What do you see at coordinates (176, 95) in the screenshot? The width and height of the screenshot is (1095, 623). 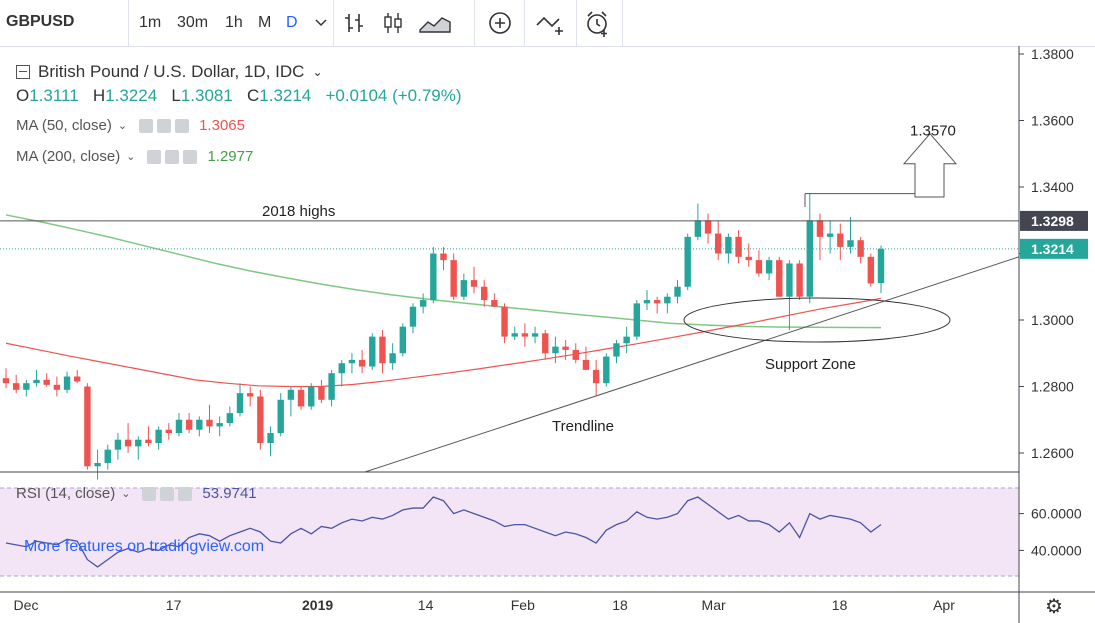 I see `low-label: L` at bounding box center [176, 95].